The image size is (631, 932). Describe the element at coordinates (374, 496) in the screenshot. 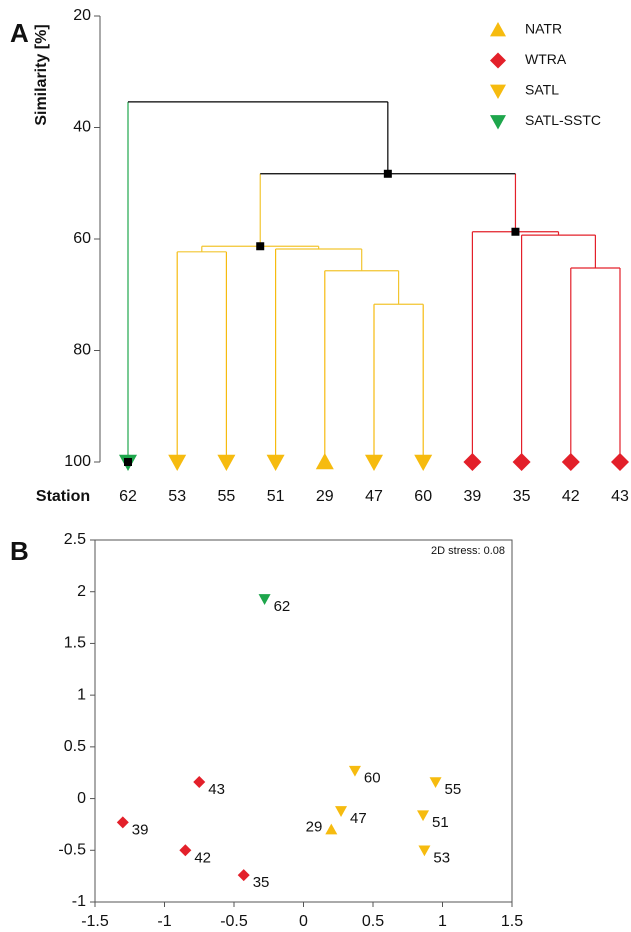

I see `leaf-label: 47` at that location.